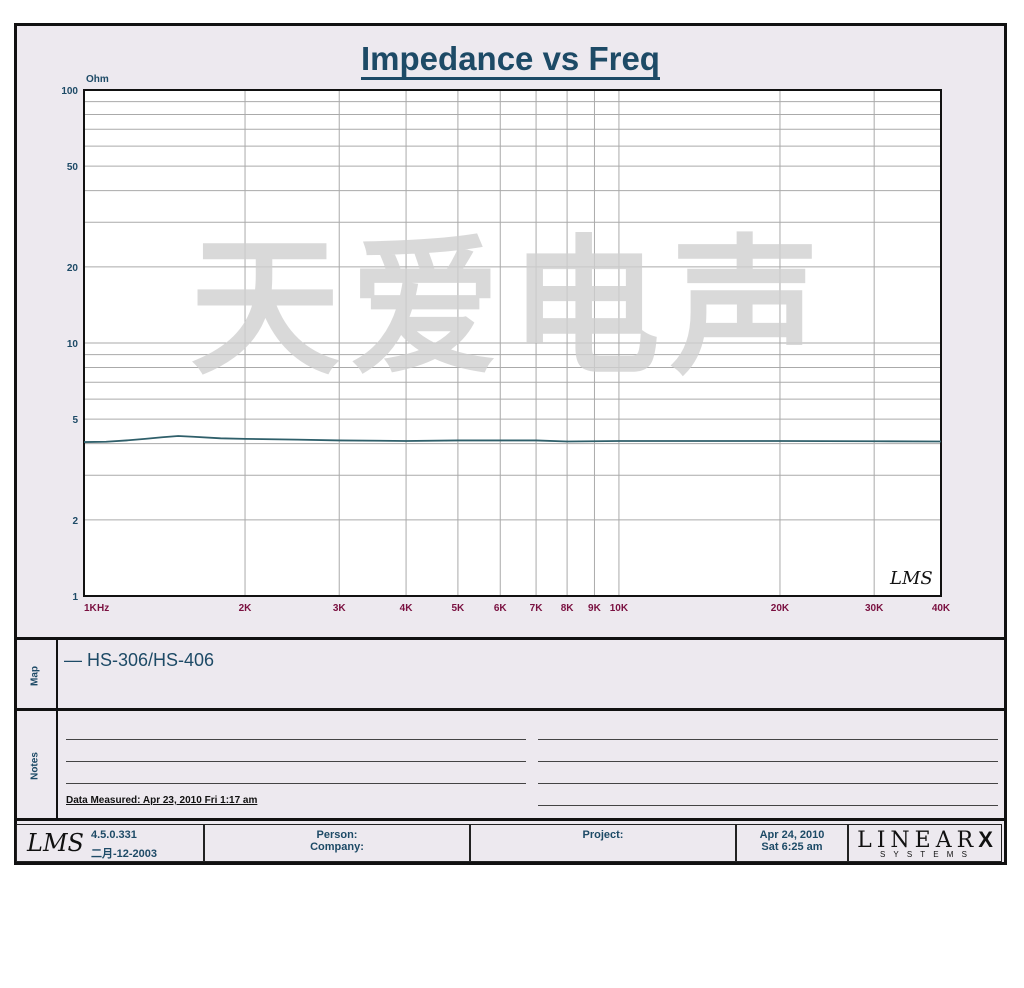 The height and width of the screenshot is (988, 1024). Describe the element at coordinates (91, 608) in the screenshot. I see `x-tick-label: 1K` at that location.